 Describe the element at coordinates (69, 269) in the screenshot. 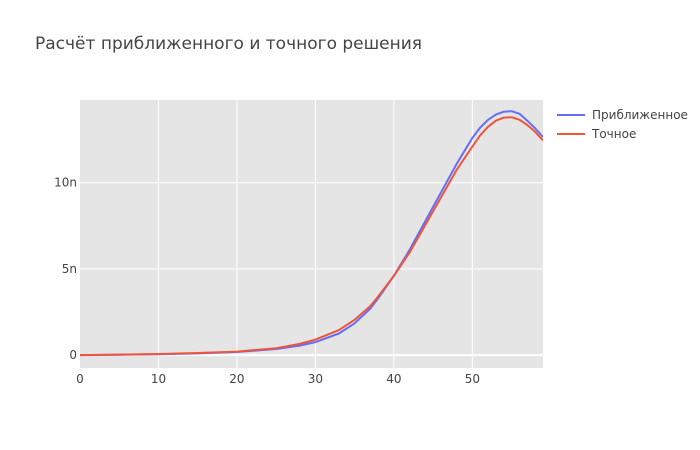

I see `y-tick-label: 5n` at that location.